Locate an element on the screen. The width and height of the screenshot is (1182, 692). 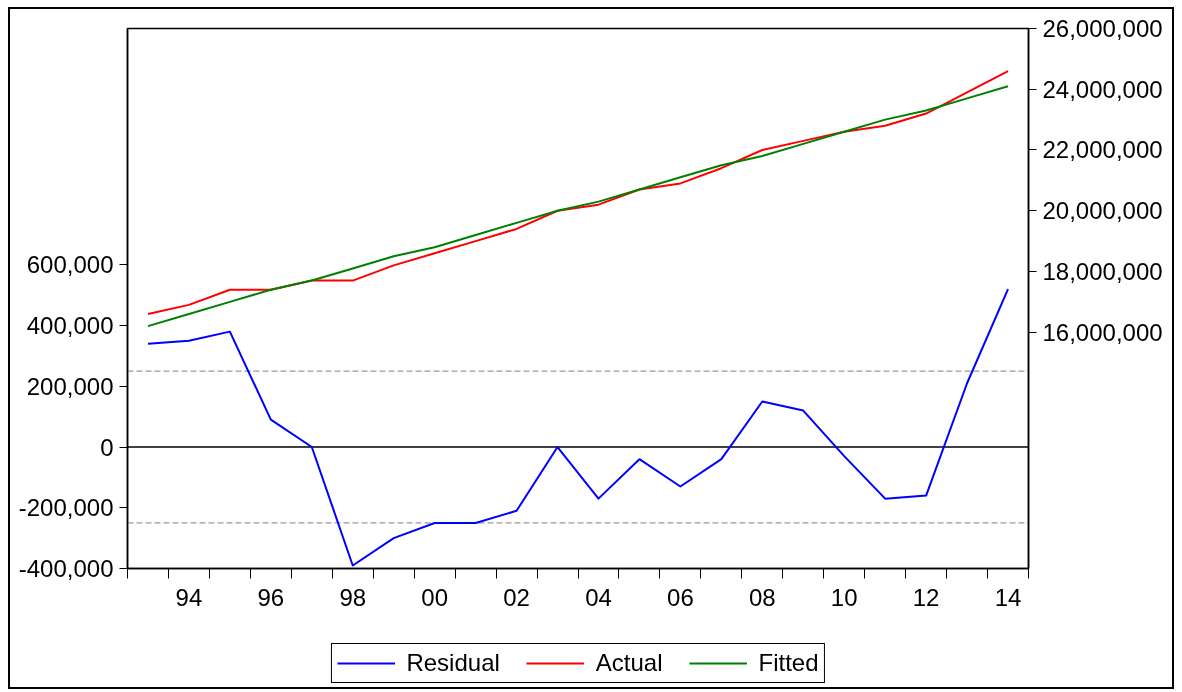
y2-tick-label: 24,000,000 is located at coordinates (1102, 89).